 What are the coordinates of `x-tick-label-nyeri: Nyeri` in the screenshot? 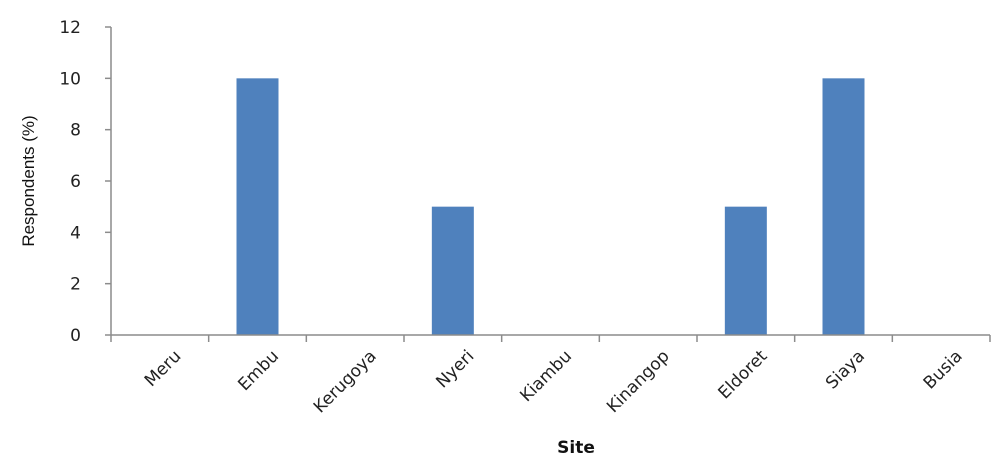 It's located at (455, 369).